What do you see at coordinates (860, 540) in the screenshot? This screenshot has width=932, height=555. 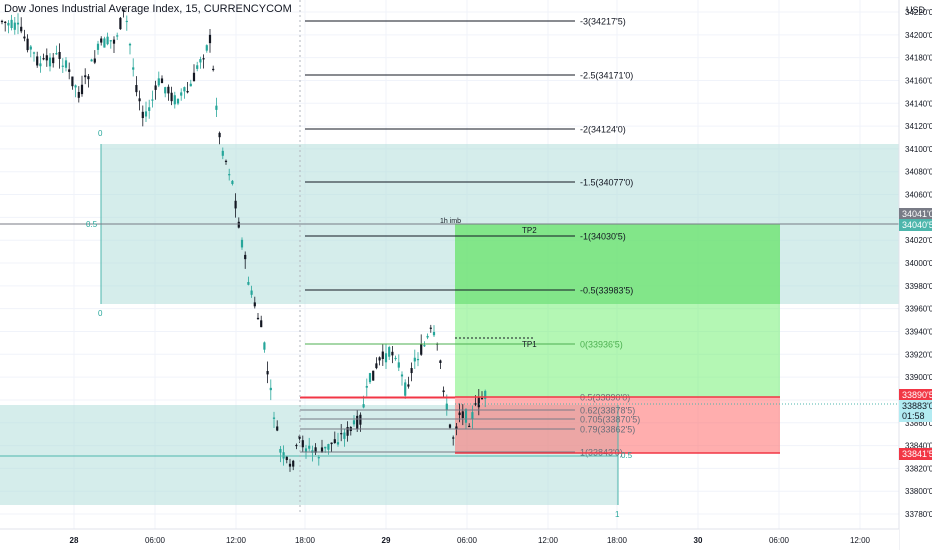 I see `time-tick-label: 12:00` at bounding box center [860, 540].